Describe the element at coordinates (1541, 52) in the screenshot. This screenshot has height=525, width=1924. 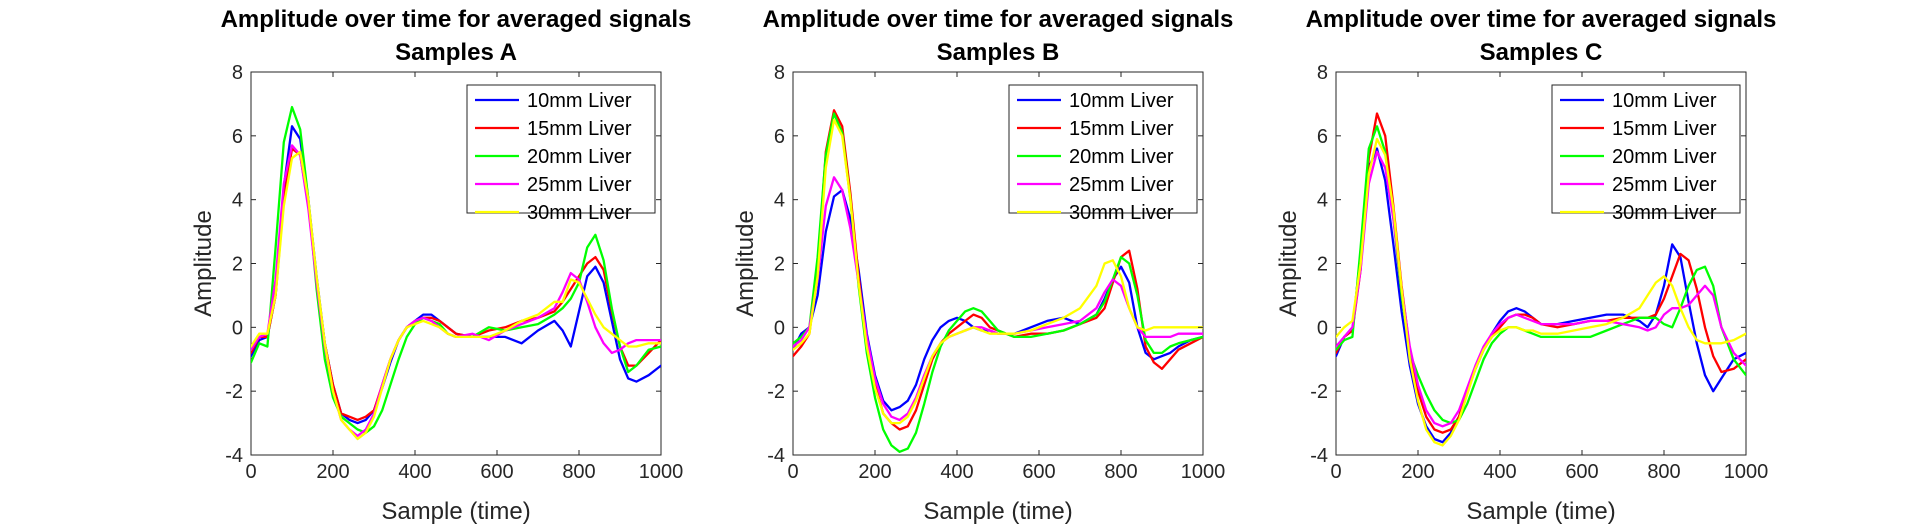
I see `chart-subtitle: Samples C` at that location.